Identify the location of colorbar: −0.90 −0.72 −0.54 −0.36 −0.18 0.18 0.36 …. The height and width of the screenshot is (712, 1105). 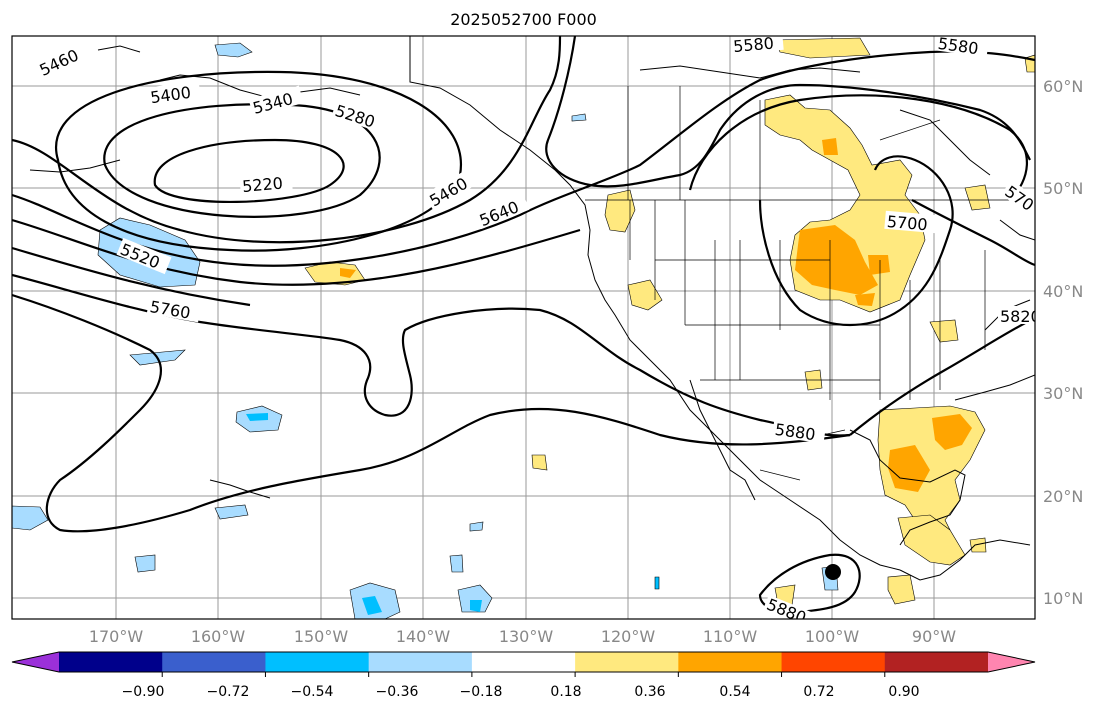
(523, 675).